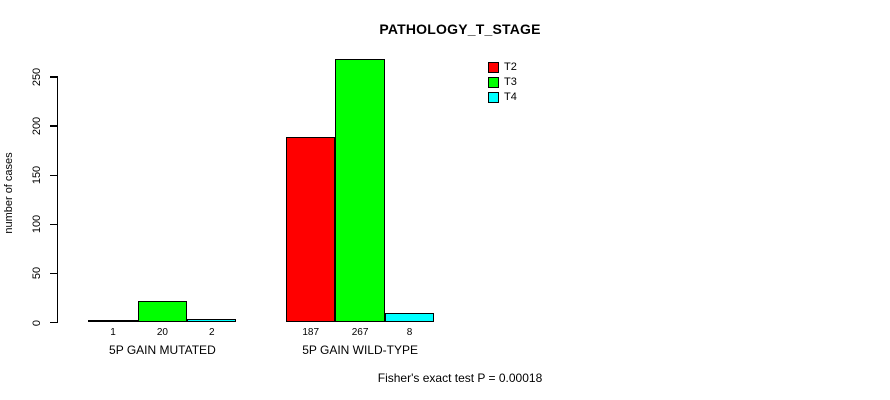  I want to click on bar-value-label: 20, so click(162, 332).